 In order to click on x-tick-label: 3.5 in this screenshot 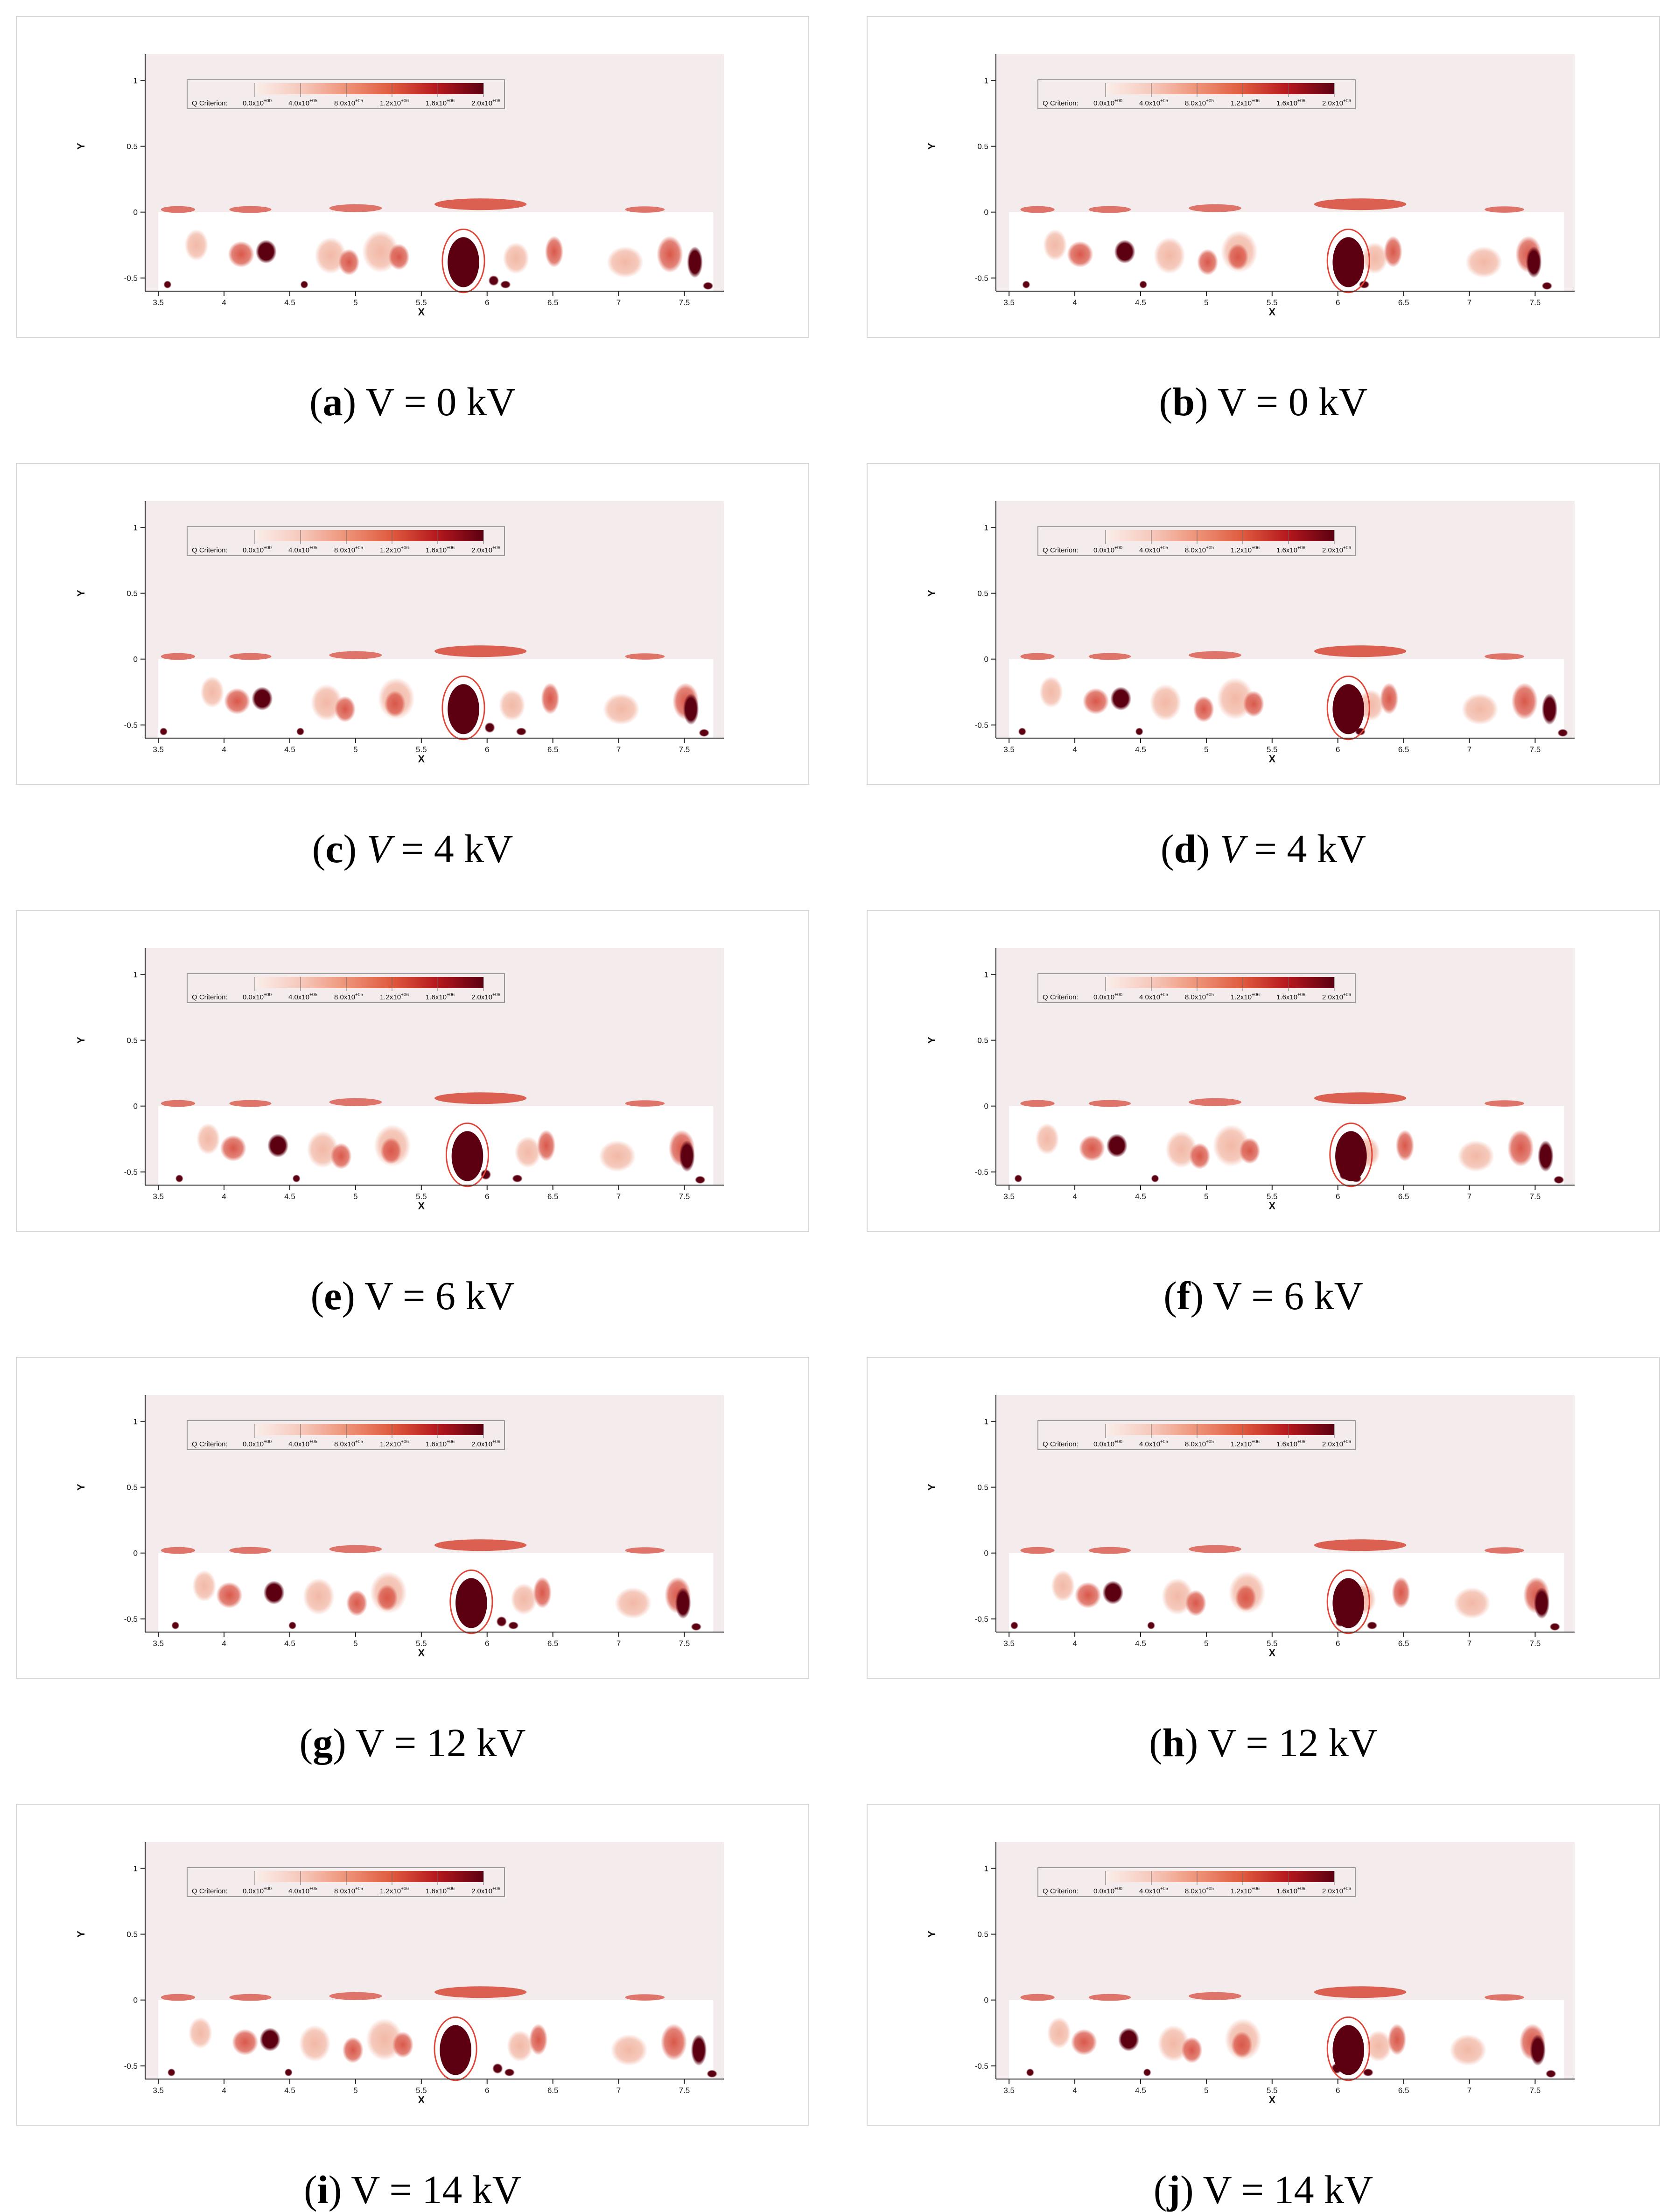, I will do `click(1009, 302)`.